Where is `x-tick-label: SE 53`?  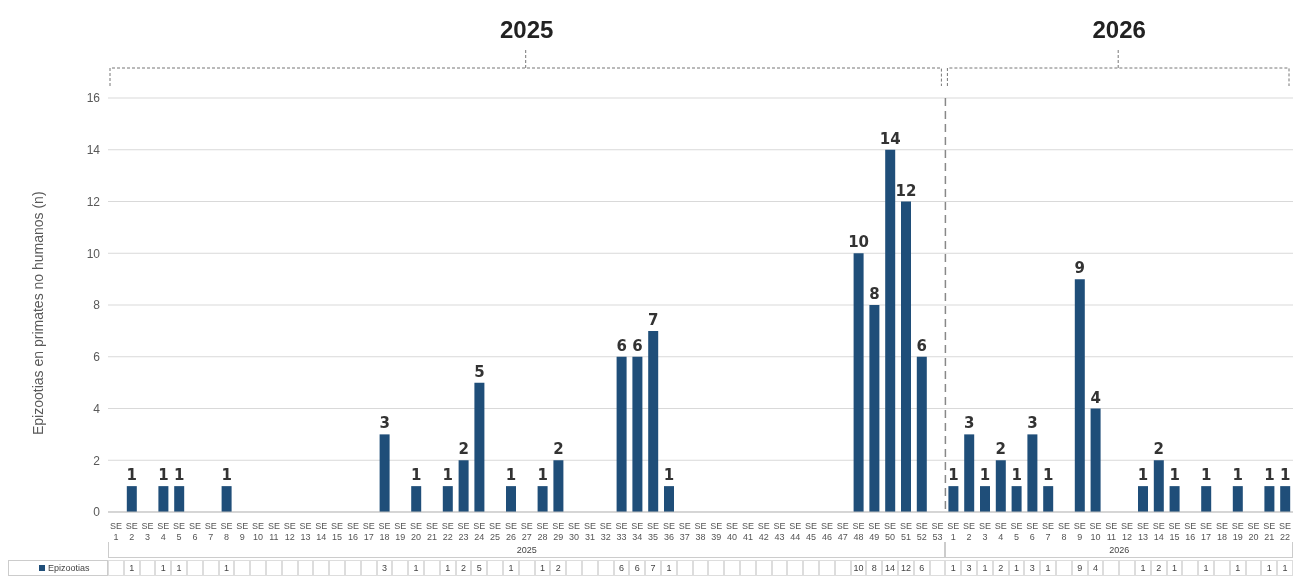 x-tick-label: SE 53 is located at coordinates (937, 531).